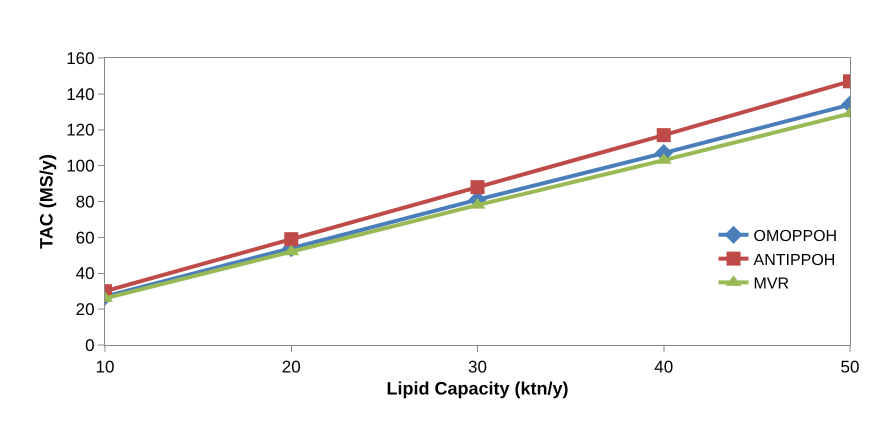 Image resolution: width=872 pixels, height=421 pixels. Describe the element at coordinates (291, 366) in the screenshot. I see `x-tick-label: 20` at that location.